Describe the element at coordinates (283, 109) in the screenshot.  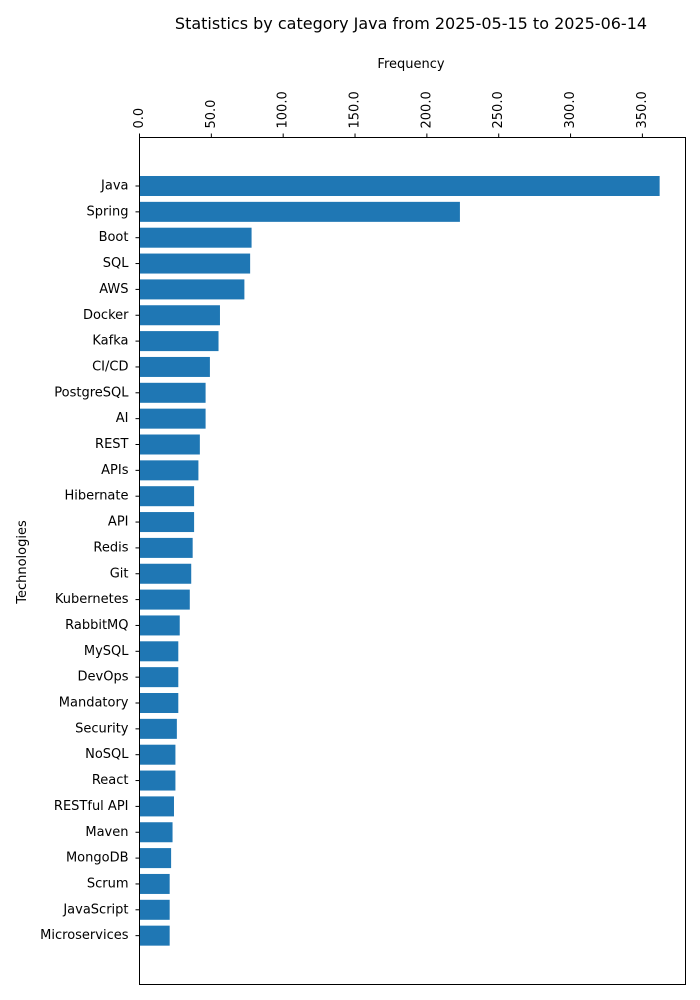
I see `x-tick-label: 100.0` at that location.